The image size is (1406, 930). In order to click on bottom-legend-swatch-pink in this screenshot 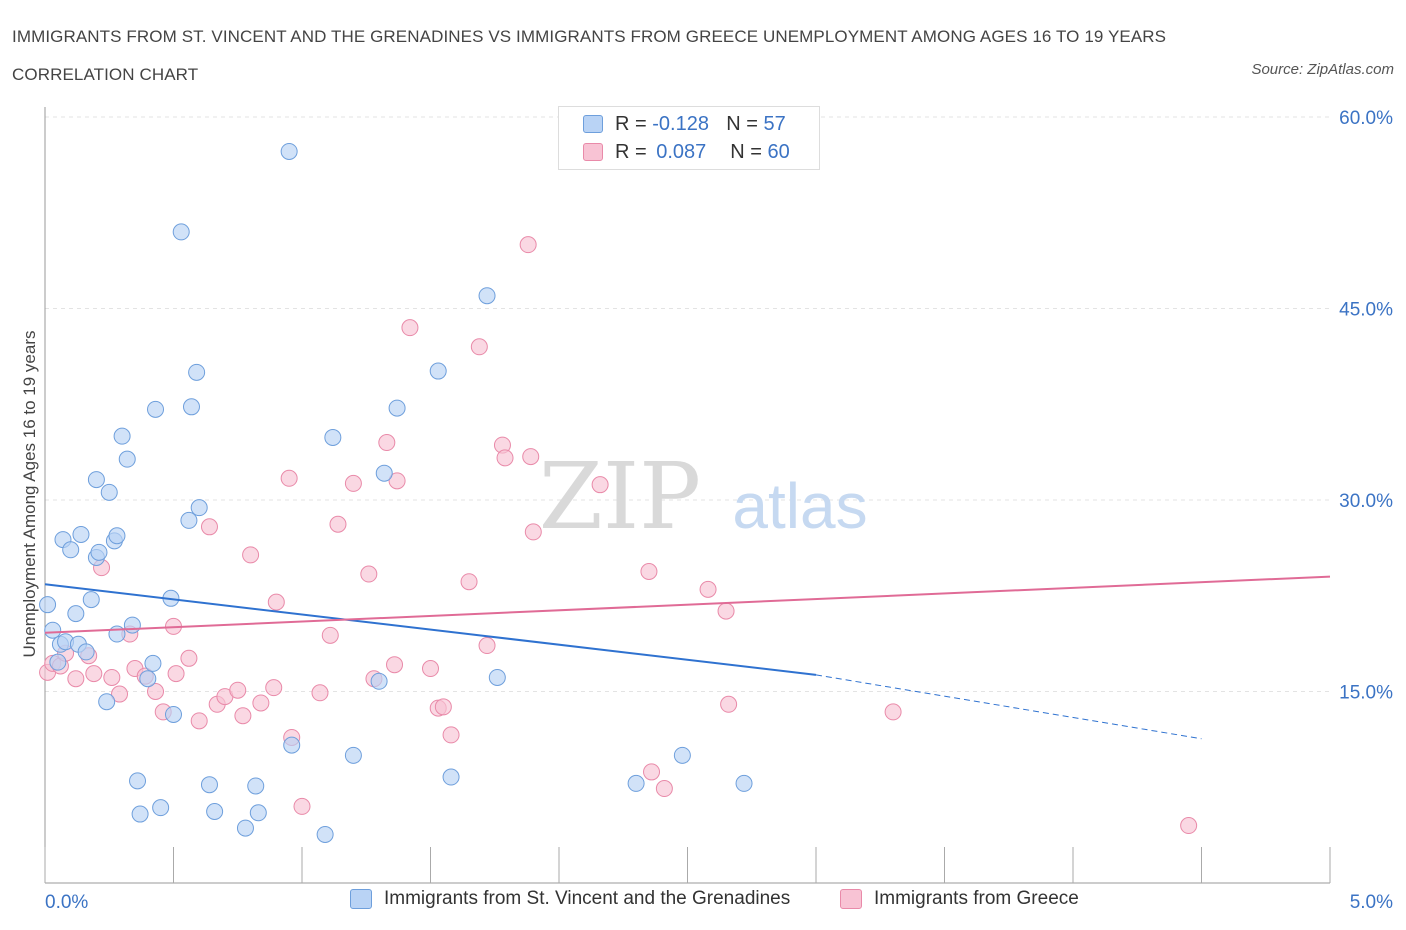, I will do `click(851, 899)`.